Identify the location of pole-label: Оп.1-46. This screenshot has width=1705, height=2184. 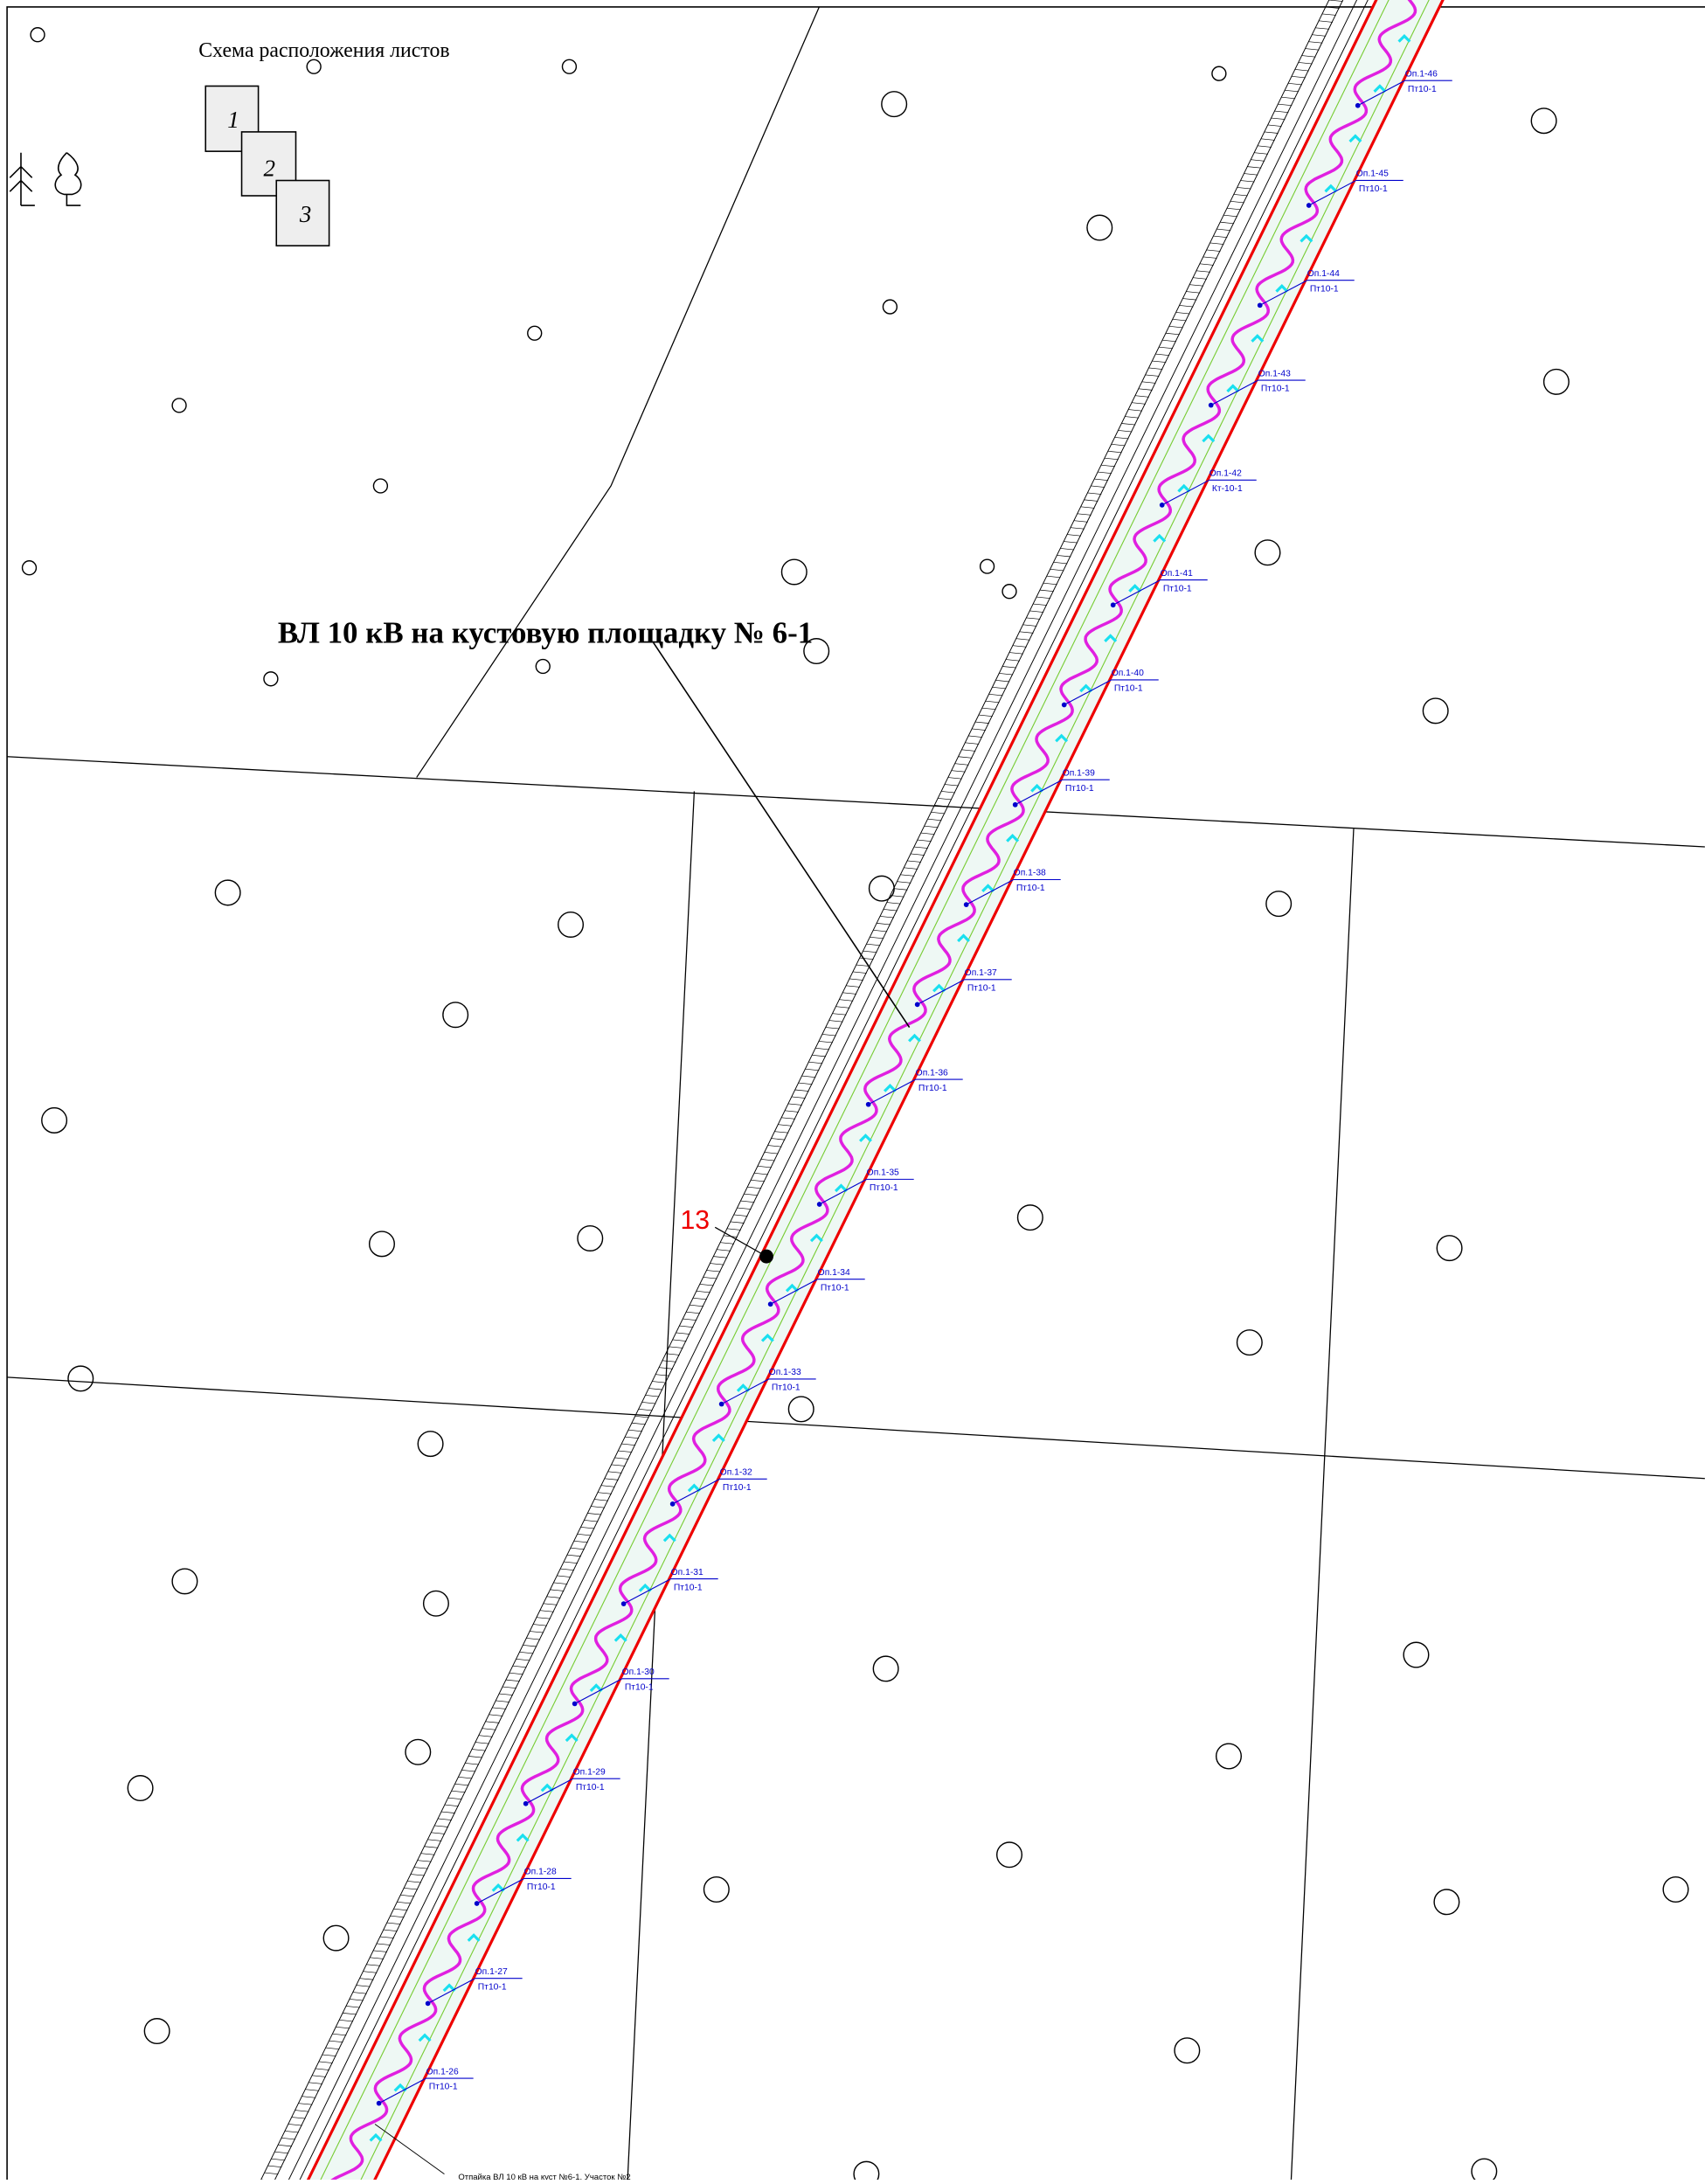
(1421, 74).